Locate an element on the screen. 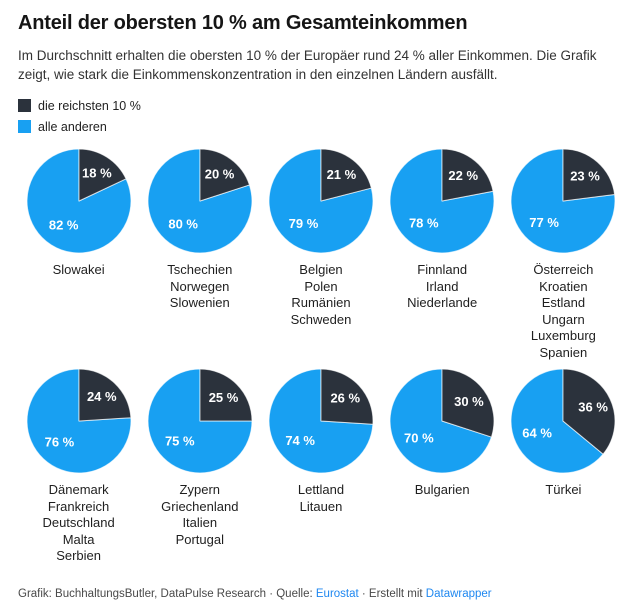  country-label: Finnland is located at coordinates (442, 269).